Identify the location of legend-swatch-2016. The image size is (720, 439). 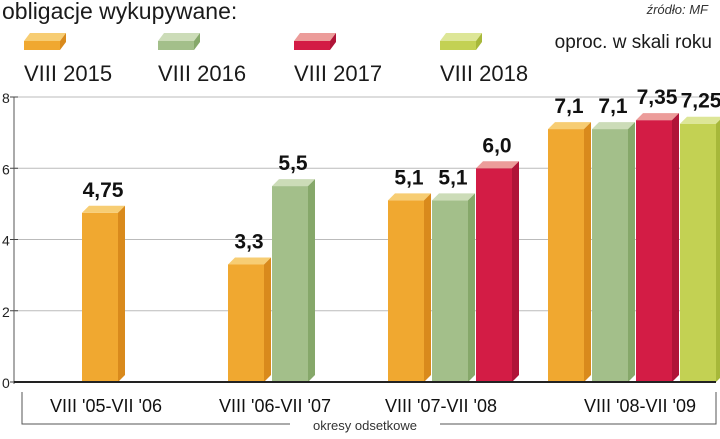
(179, 40).